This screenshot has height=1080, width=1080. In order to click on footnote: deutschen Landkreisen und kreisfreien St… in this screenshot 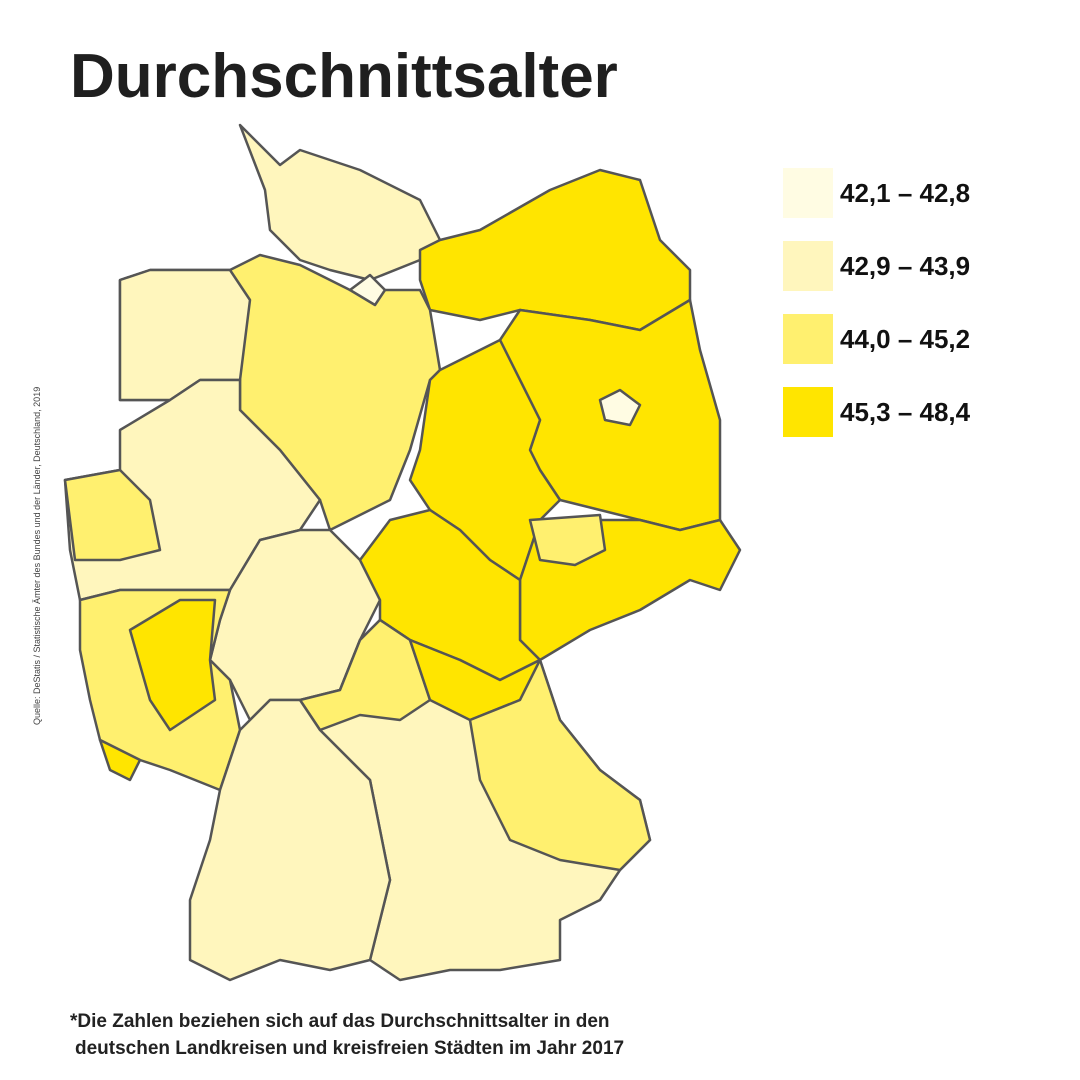, I will do `click(349, 1048)`.